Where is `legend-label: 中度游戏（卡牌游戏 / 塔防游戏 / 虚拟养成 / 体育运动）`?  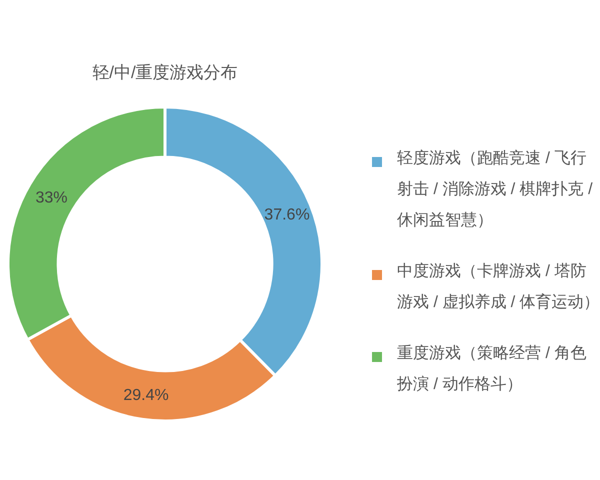 legend-label: 中度游戏（卡牌游戏 / 塔防游戏 / 虚拟养成 / 体育运动） is located at coordinates (498, 286).